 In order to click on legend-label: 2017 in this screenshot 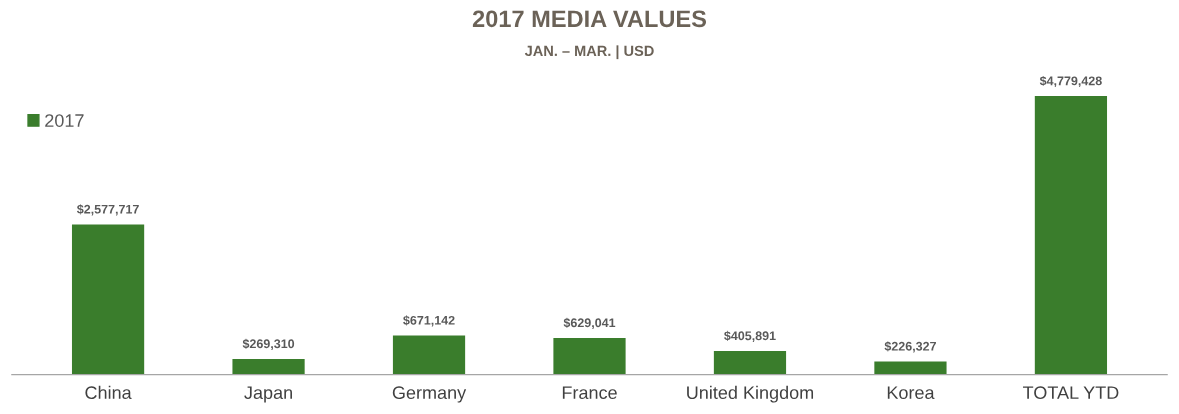, I will do `click(64, 120)`.